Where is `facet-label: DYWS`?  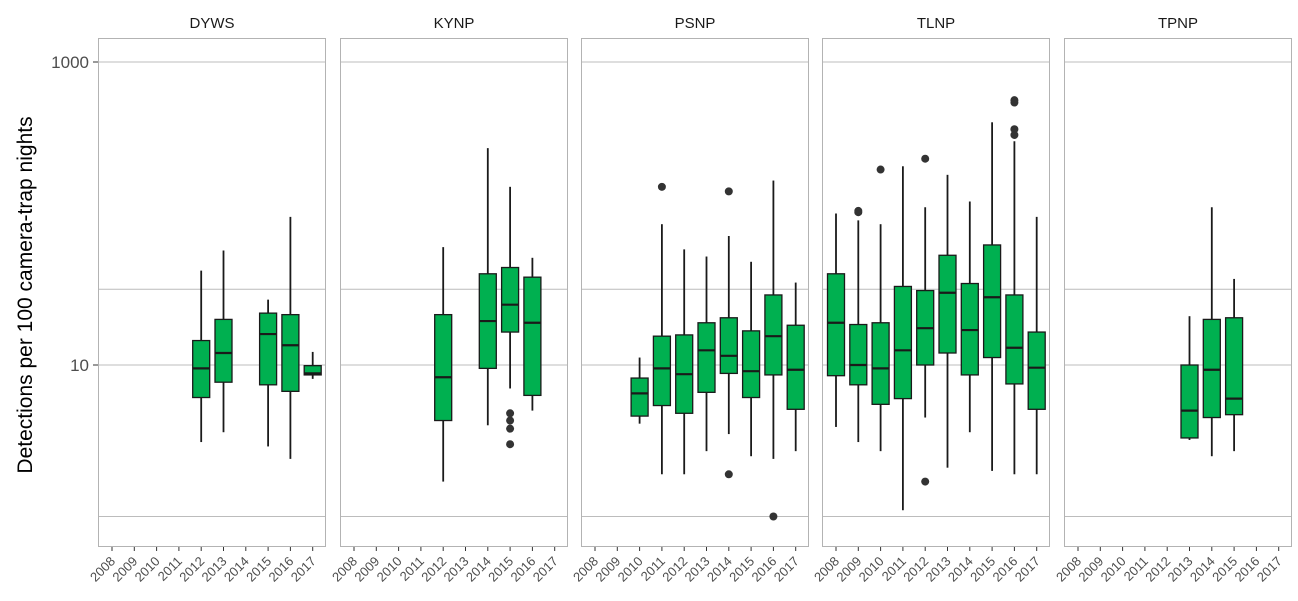 facet-label: DYWS is located at coordinates (212, 23).